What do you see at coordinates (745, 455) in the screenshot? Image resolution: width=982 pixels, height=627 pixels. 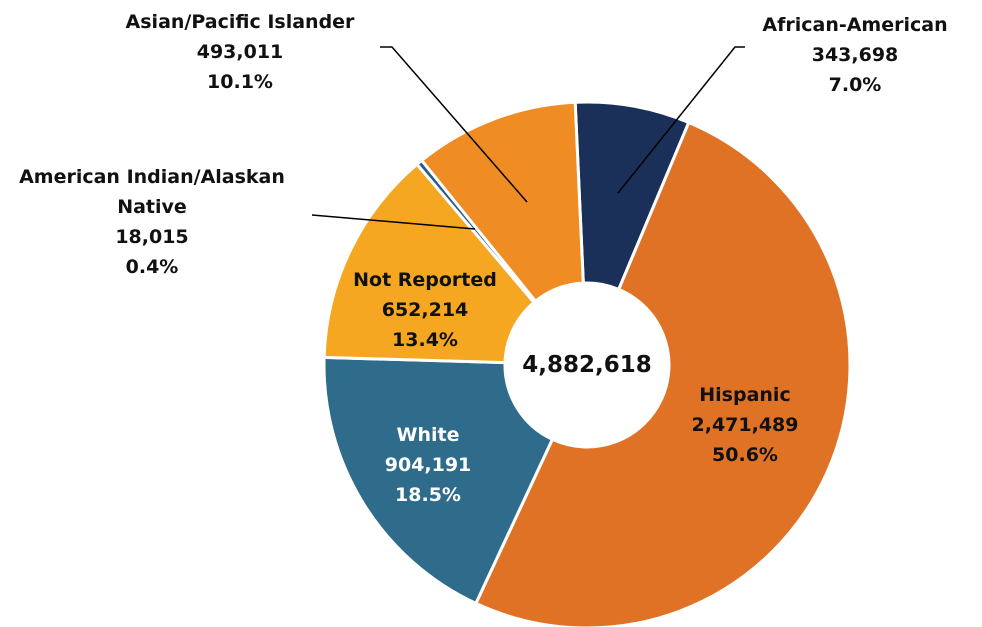 I see `percent-label: 50.6%` at bounding box center [745, 455].